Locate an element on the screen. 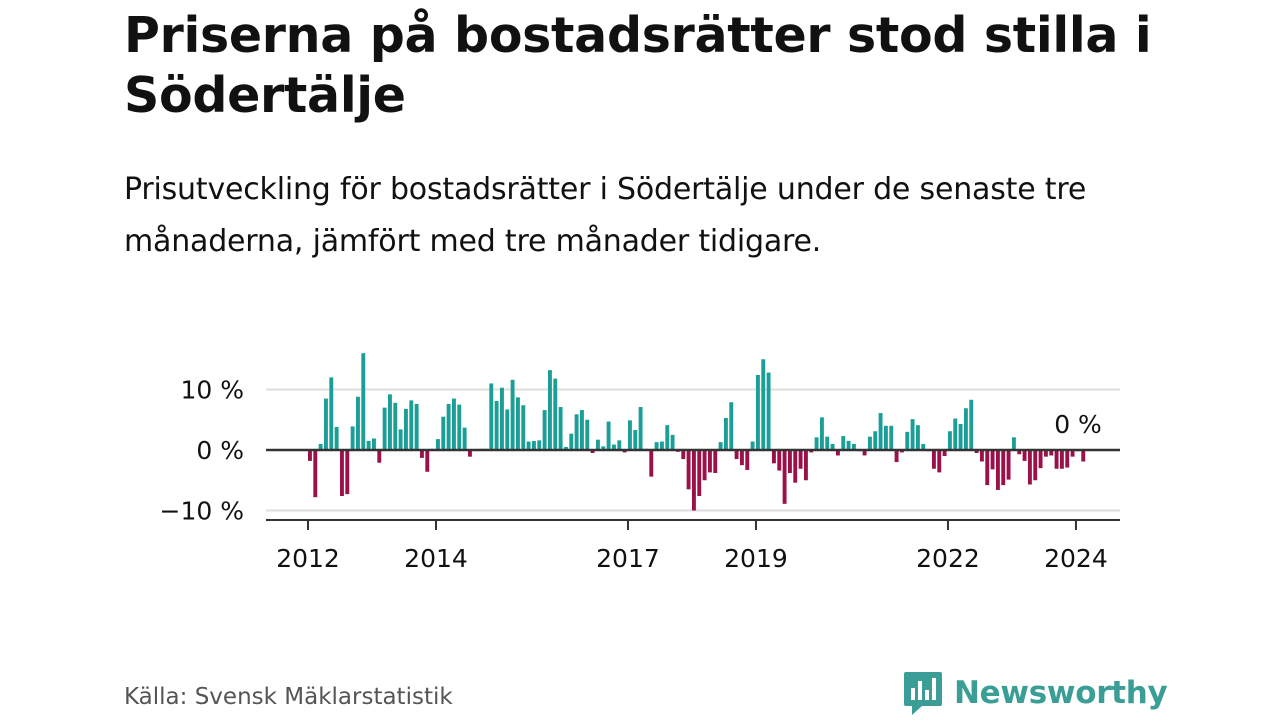  x-tick-label: 2019 is located at coordinates (756, 558).